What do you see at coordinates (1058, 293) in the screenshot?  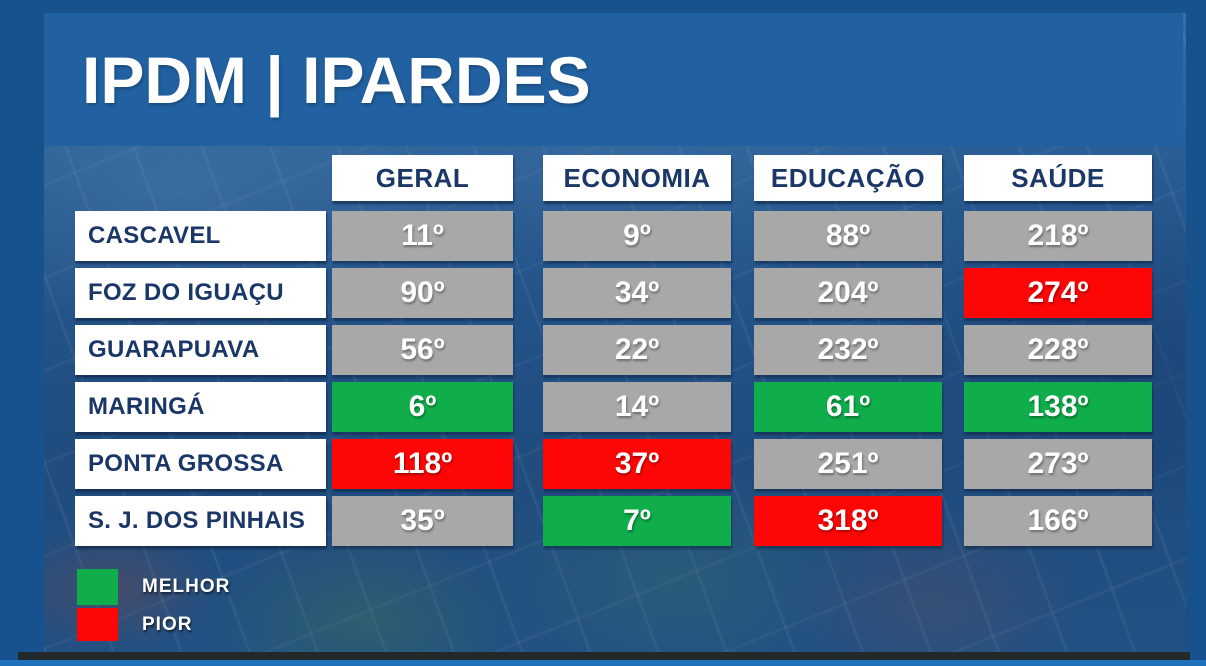 I see `rank-cell: 274º` at bounding box center [1058, 293].